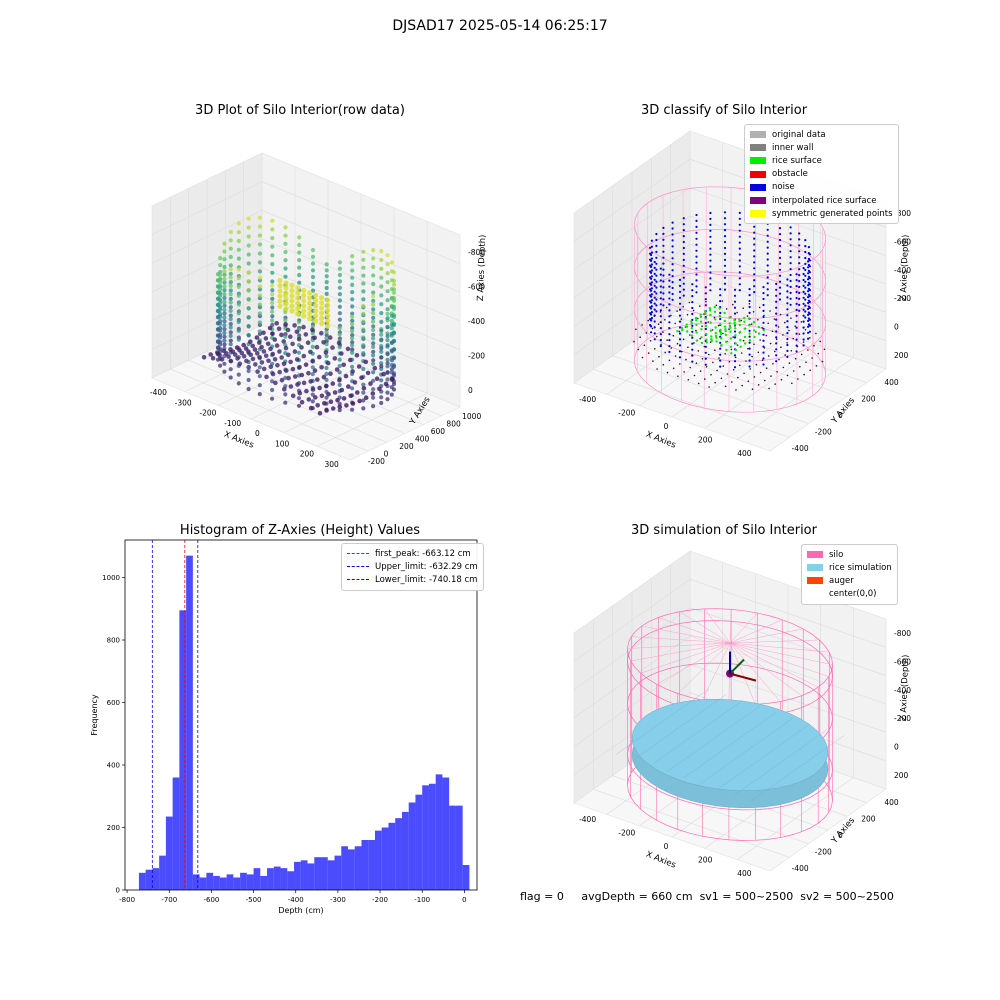 This screenshot has height=1000, width=1000. What do you see at coordinates (422, 900) in the screenshot?
I see `x-tick-label: -100` at bounding box center [422, 900].